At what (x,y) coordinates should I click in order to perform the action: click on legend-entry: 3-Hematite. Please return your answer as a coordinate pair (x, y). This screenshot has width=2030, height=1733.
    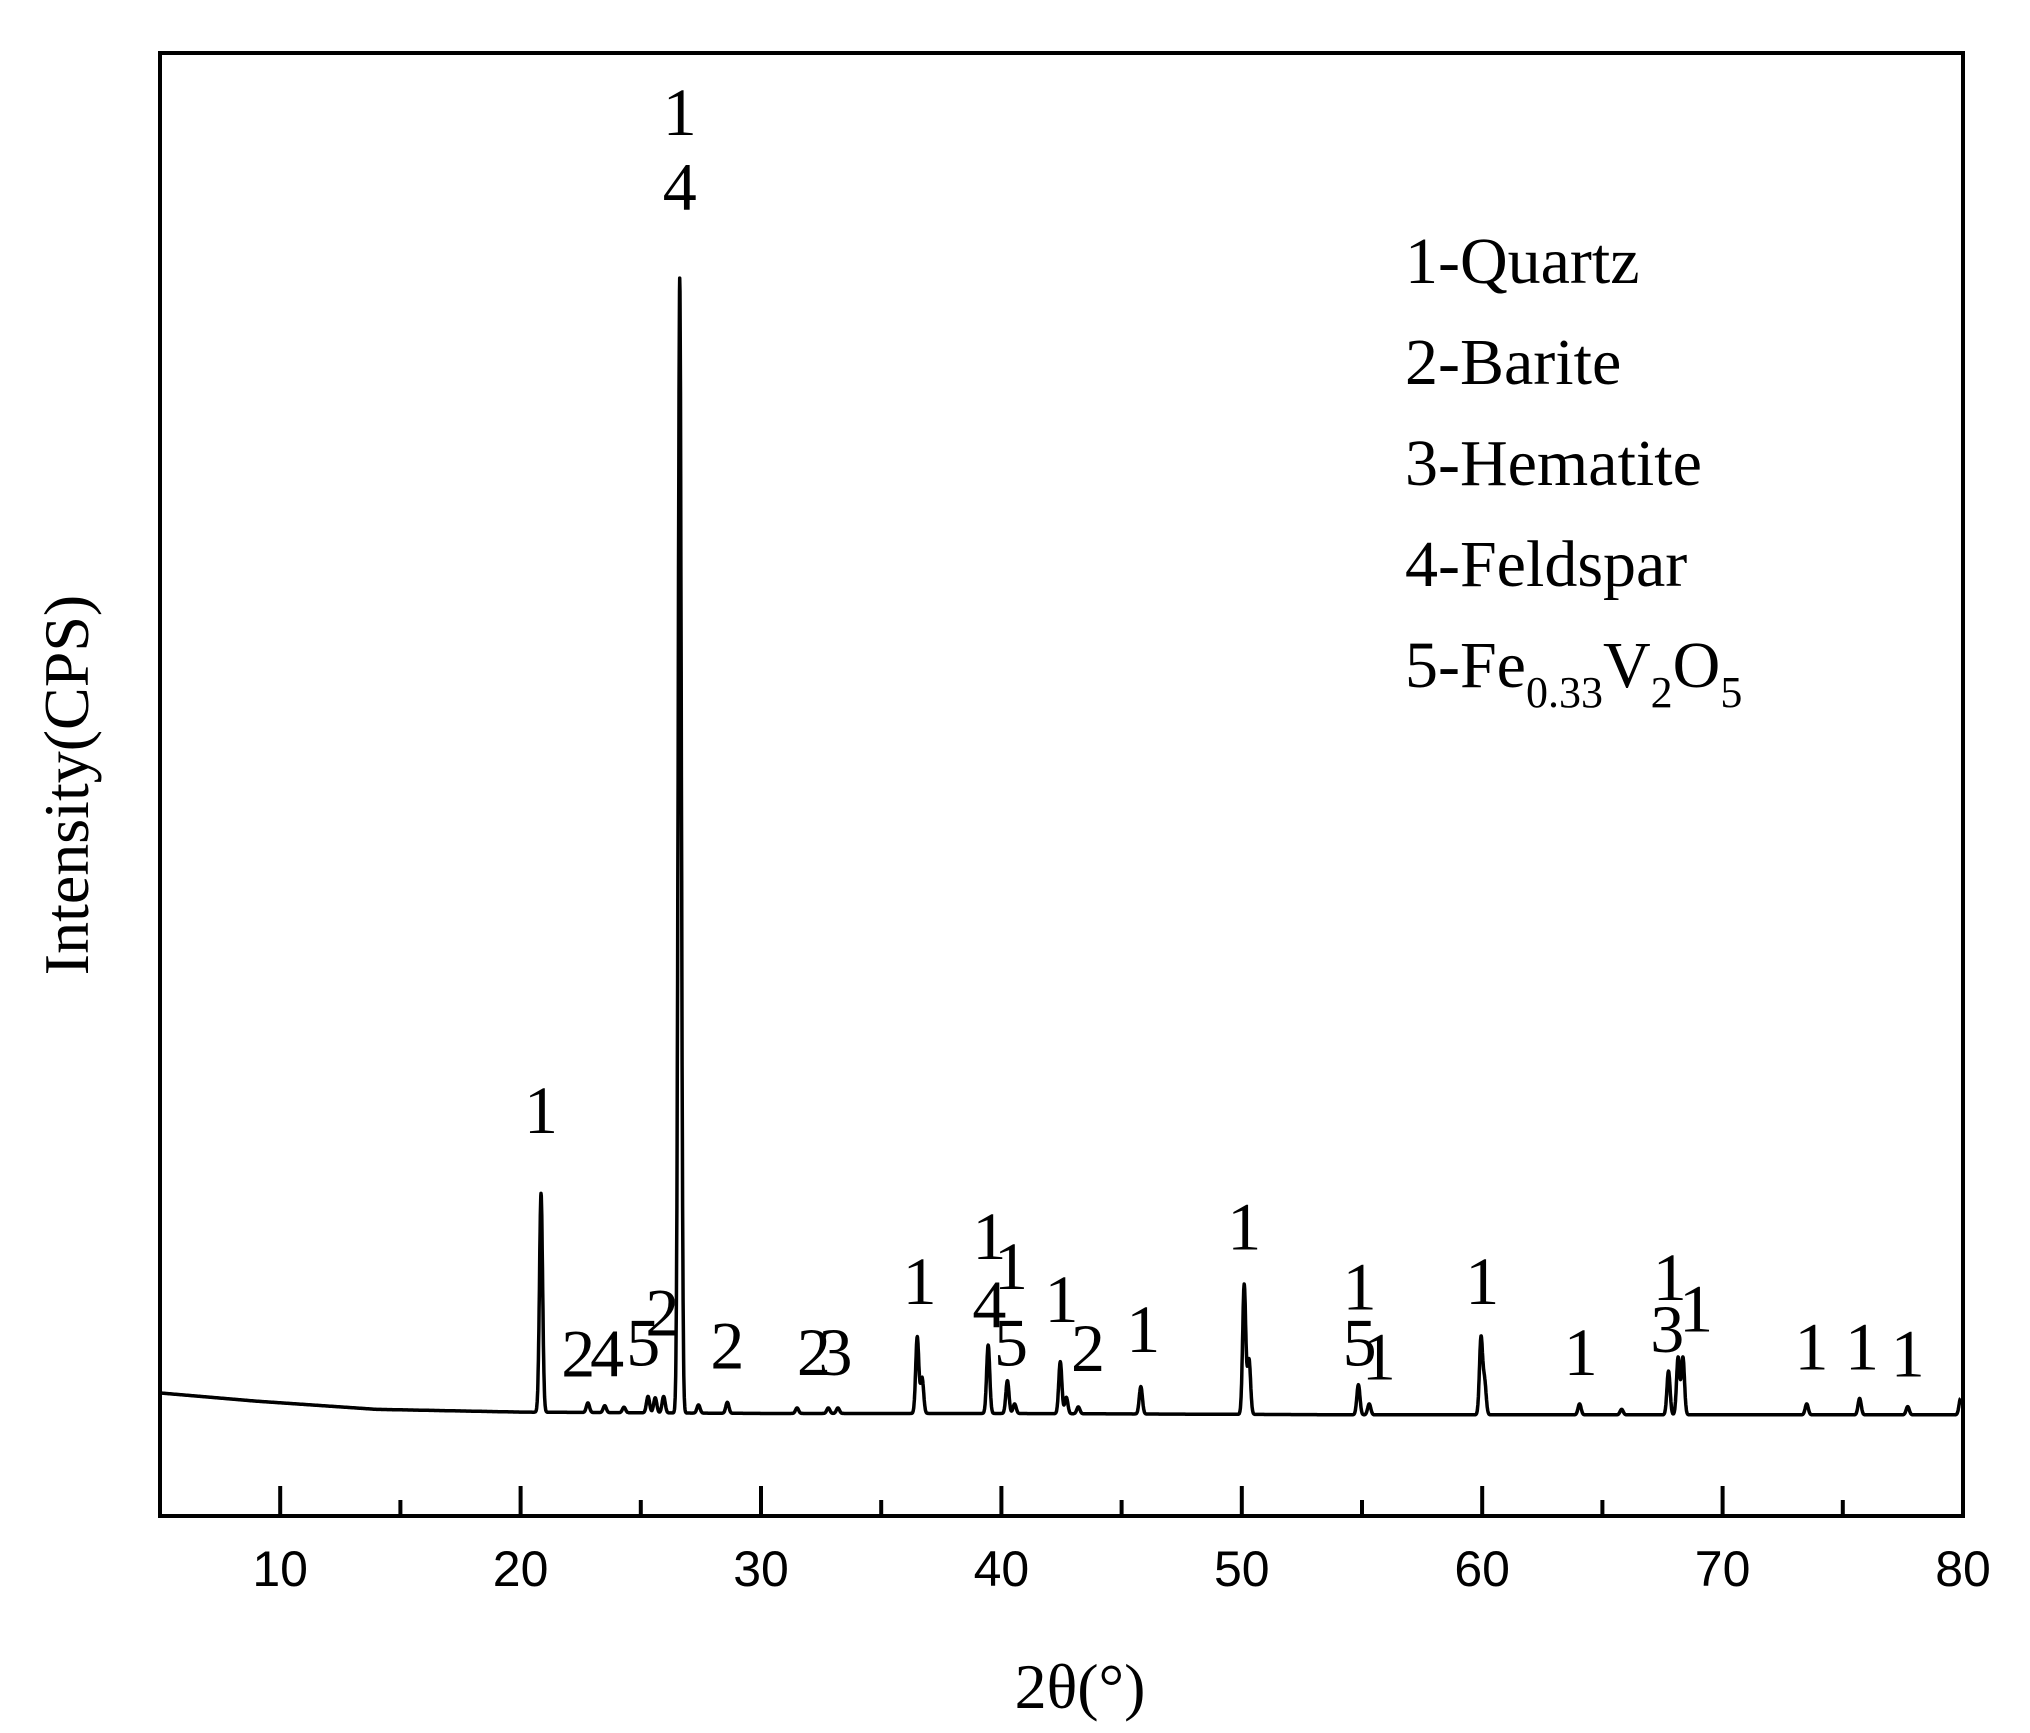
    Looking at the image, I should click on (1553, 463).